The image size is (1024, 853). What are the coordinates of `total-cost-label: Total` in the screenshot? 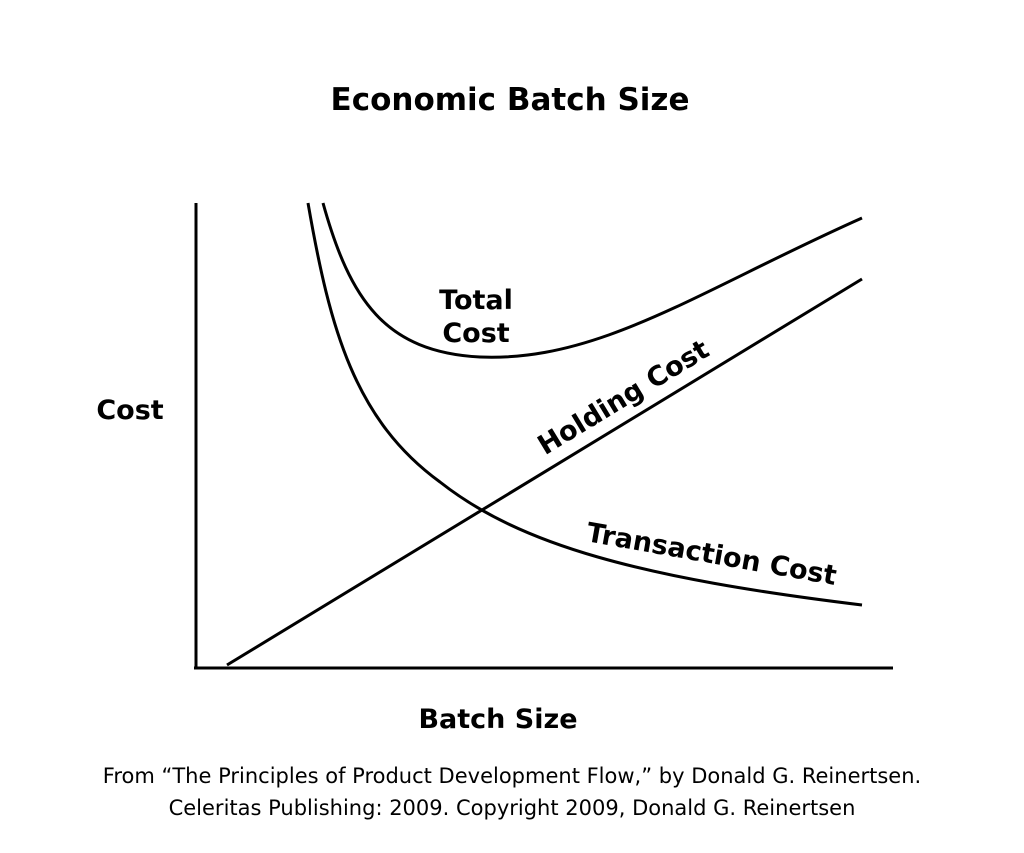 It's located at (476, 300).